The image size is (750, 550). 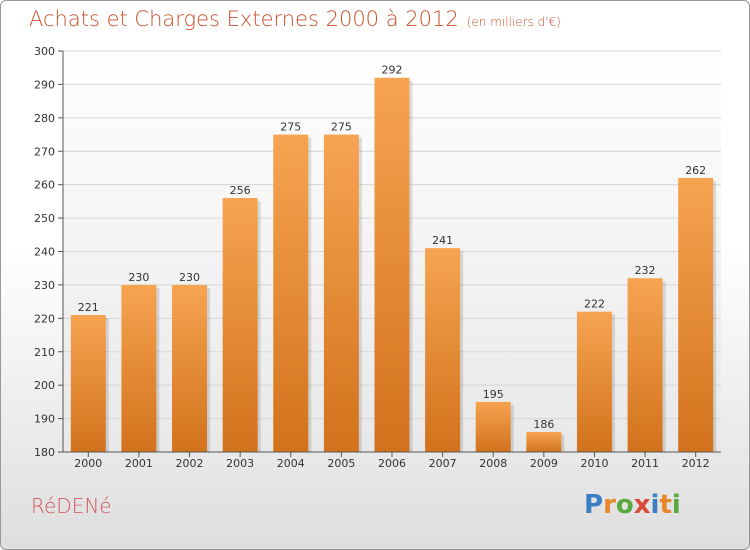 What do you see at coordinates (609, 505) in the screenshot?
I see `logo-letter: r` at bounding box center [609, 505].